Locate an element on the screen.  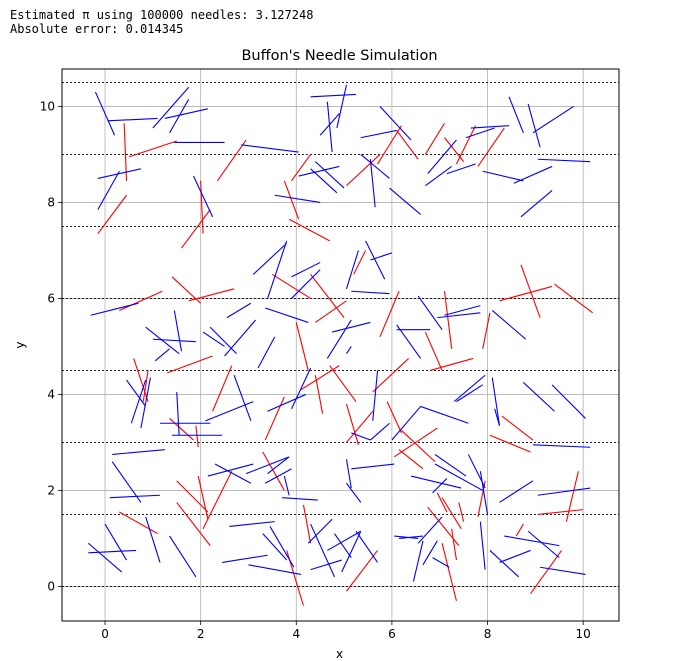
y-tick-label: 4 is located at coordinates (51, 394).